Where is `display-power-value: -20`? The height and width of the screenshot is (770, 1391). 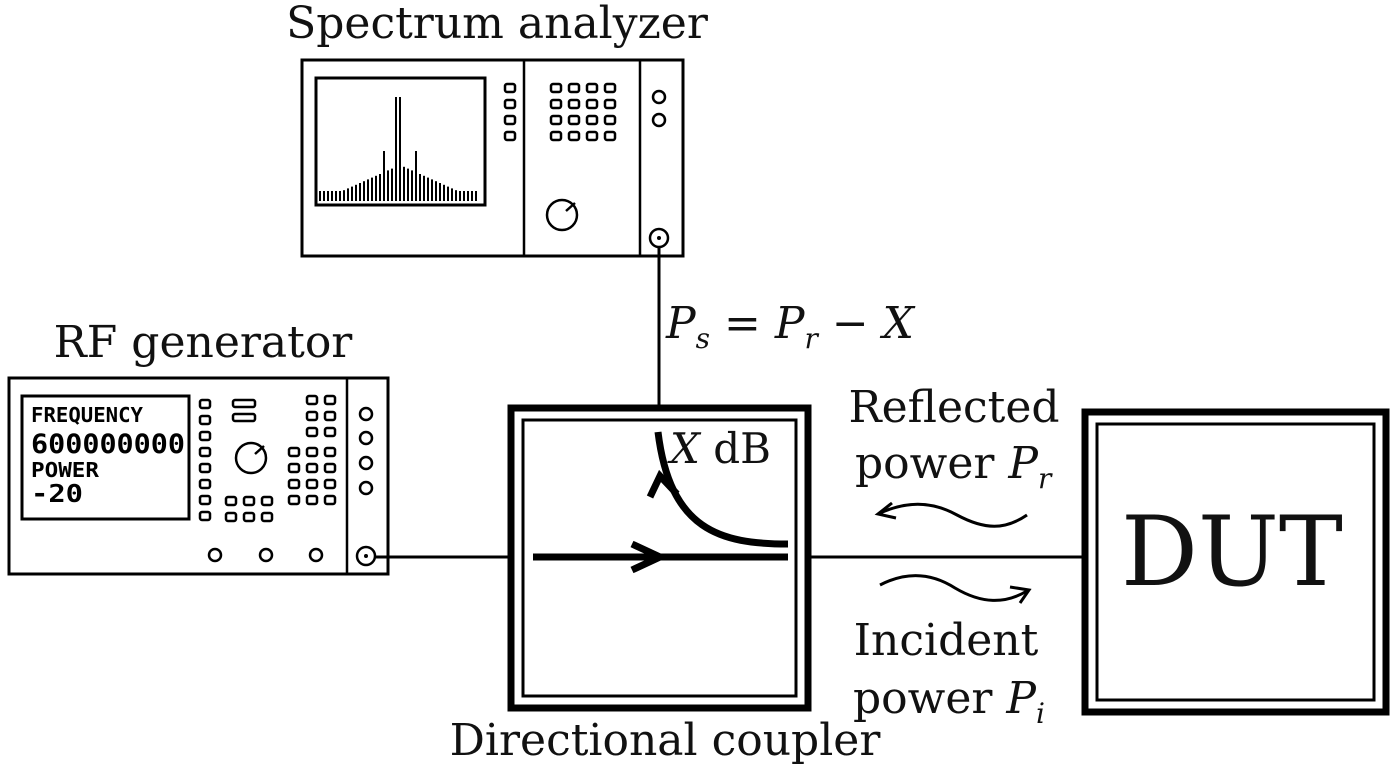
display-power-value: -20 is located at coordinates (57, 493).